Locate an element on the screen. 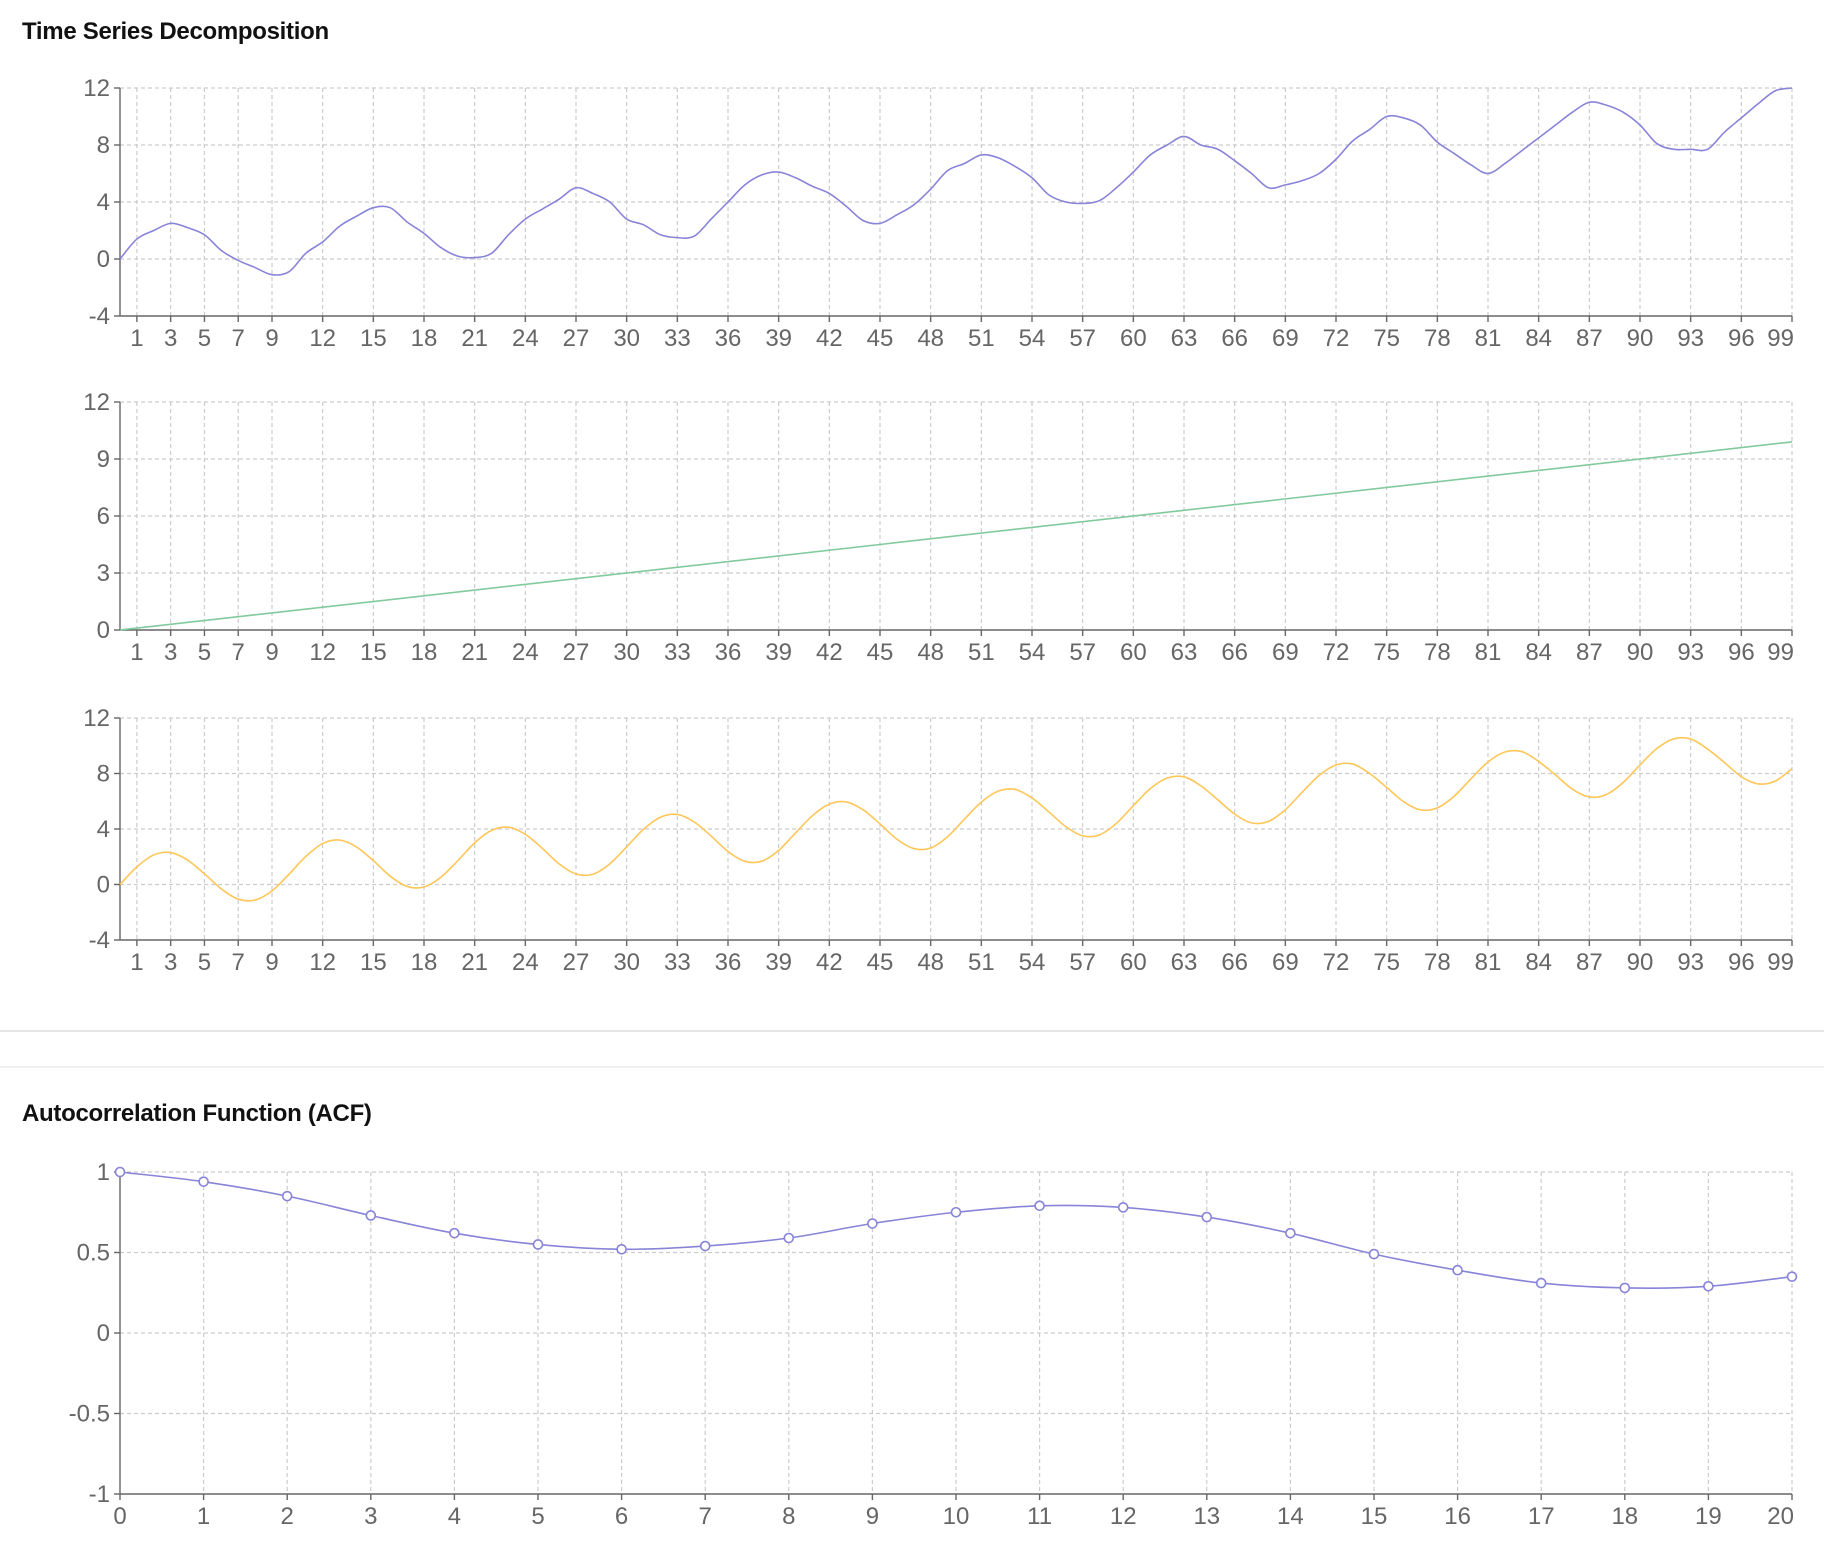 This screenshot has height=1542, width=1824. y-tick-label: -1 is located at coordinates (99, 1494).